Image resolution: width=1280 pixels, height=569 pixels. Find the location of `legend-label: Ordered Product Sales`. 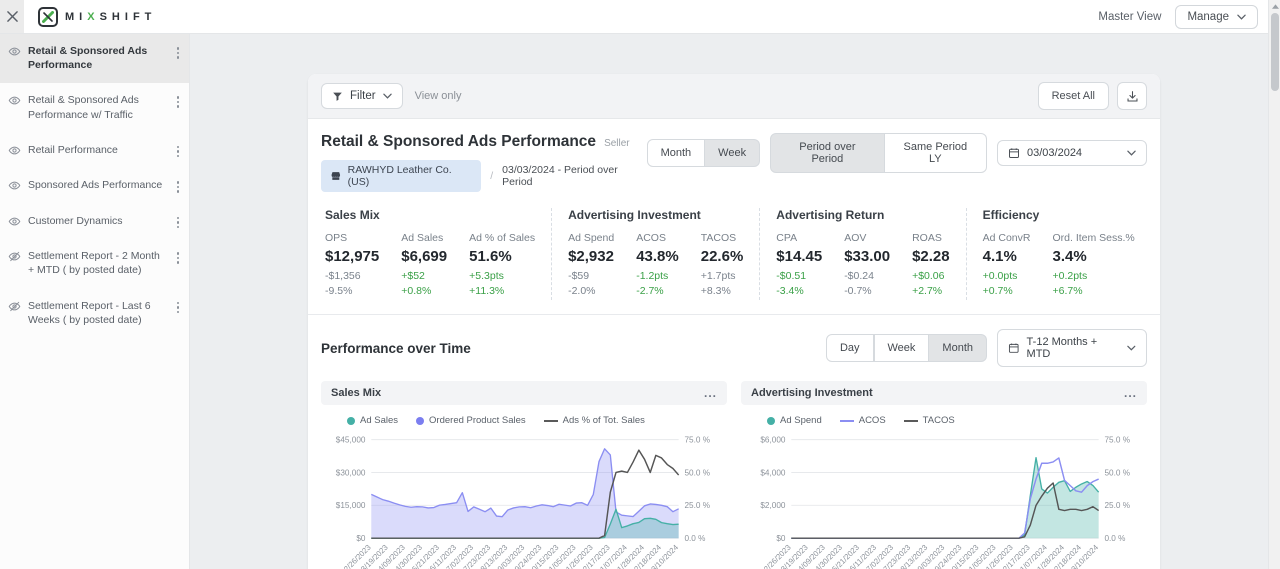

legend-label: Ordered Product Sales is located at coordinates (477, 420).